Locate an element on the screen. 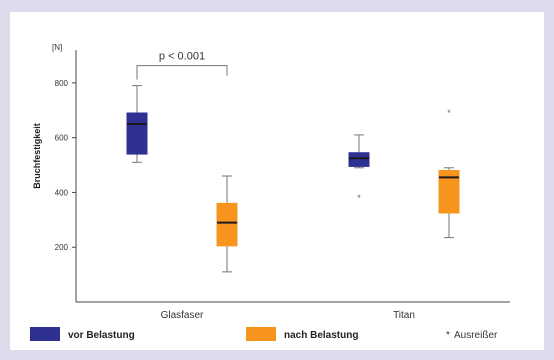 Image resolution: width=554 pixels, height=360 pixels. significance-annotation: p < 0.001 is located at coordinates (182, 65).